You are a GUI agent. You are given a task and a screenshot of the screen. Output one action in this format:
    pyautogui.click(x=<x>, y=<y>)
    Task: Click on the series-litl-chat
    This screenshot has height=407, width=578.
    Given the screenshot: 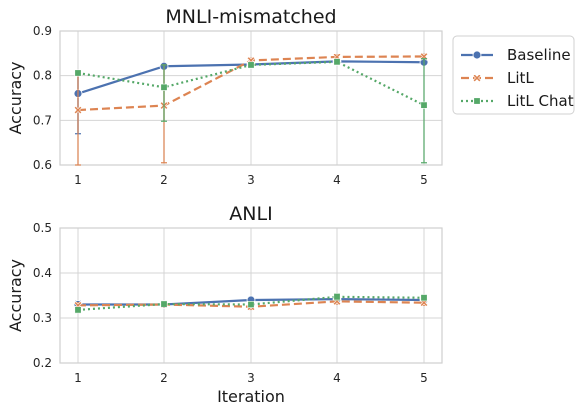 What is the action you would take?
    pyautogui.click(x=251, y=303)
    